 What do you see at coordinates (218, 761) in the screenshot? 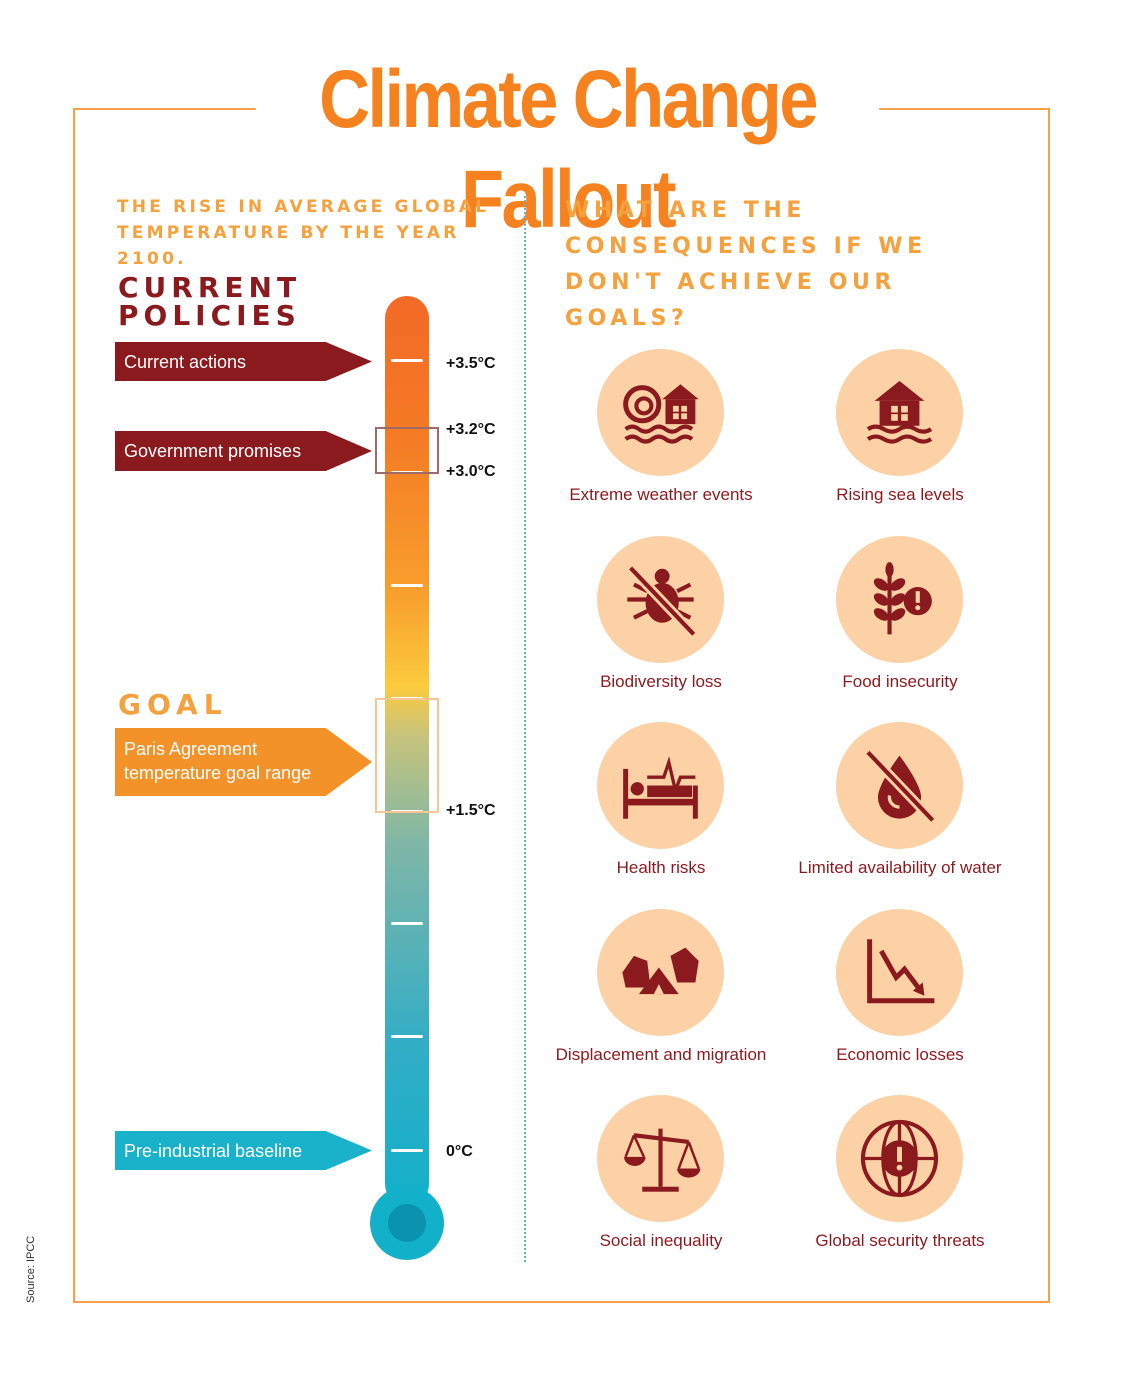
I see `paris-agreement-label: Paris Agreement temperature goal range` at bounding box center [218, 761].